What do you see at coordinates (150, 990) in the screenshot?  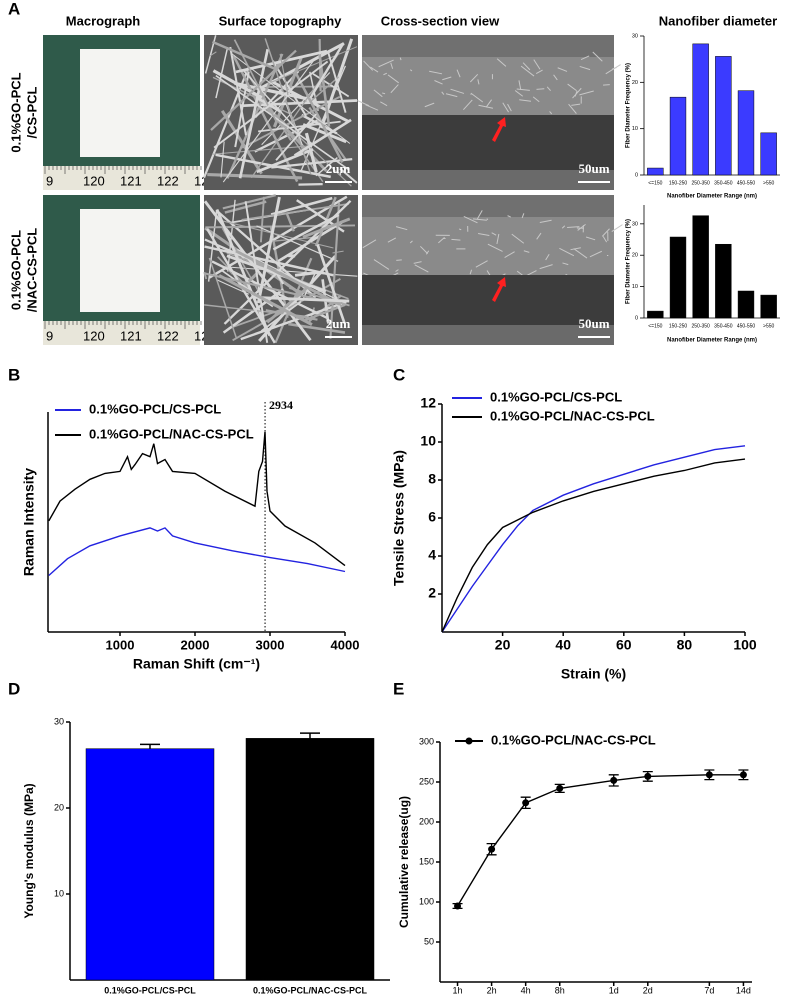 I see `x-tick-label: 0.1%GO-PCL/CS-PCL` at bounding box center [150, 990].